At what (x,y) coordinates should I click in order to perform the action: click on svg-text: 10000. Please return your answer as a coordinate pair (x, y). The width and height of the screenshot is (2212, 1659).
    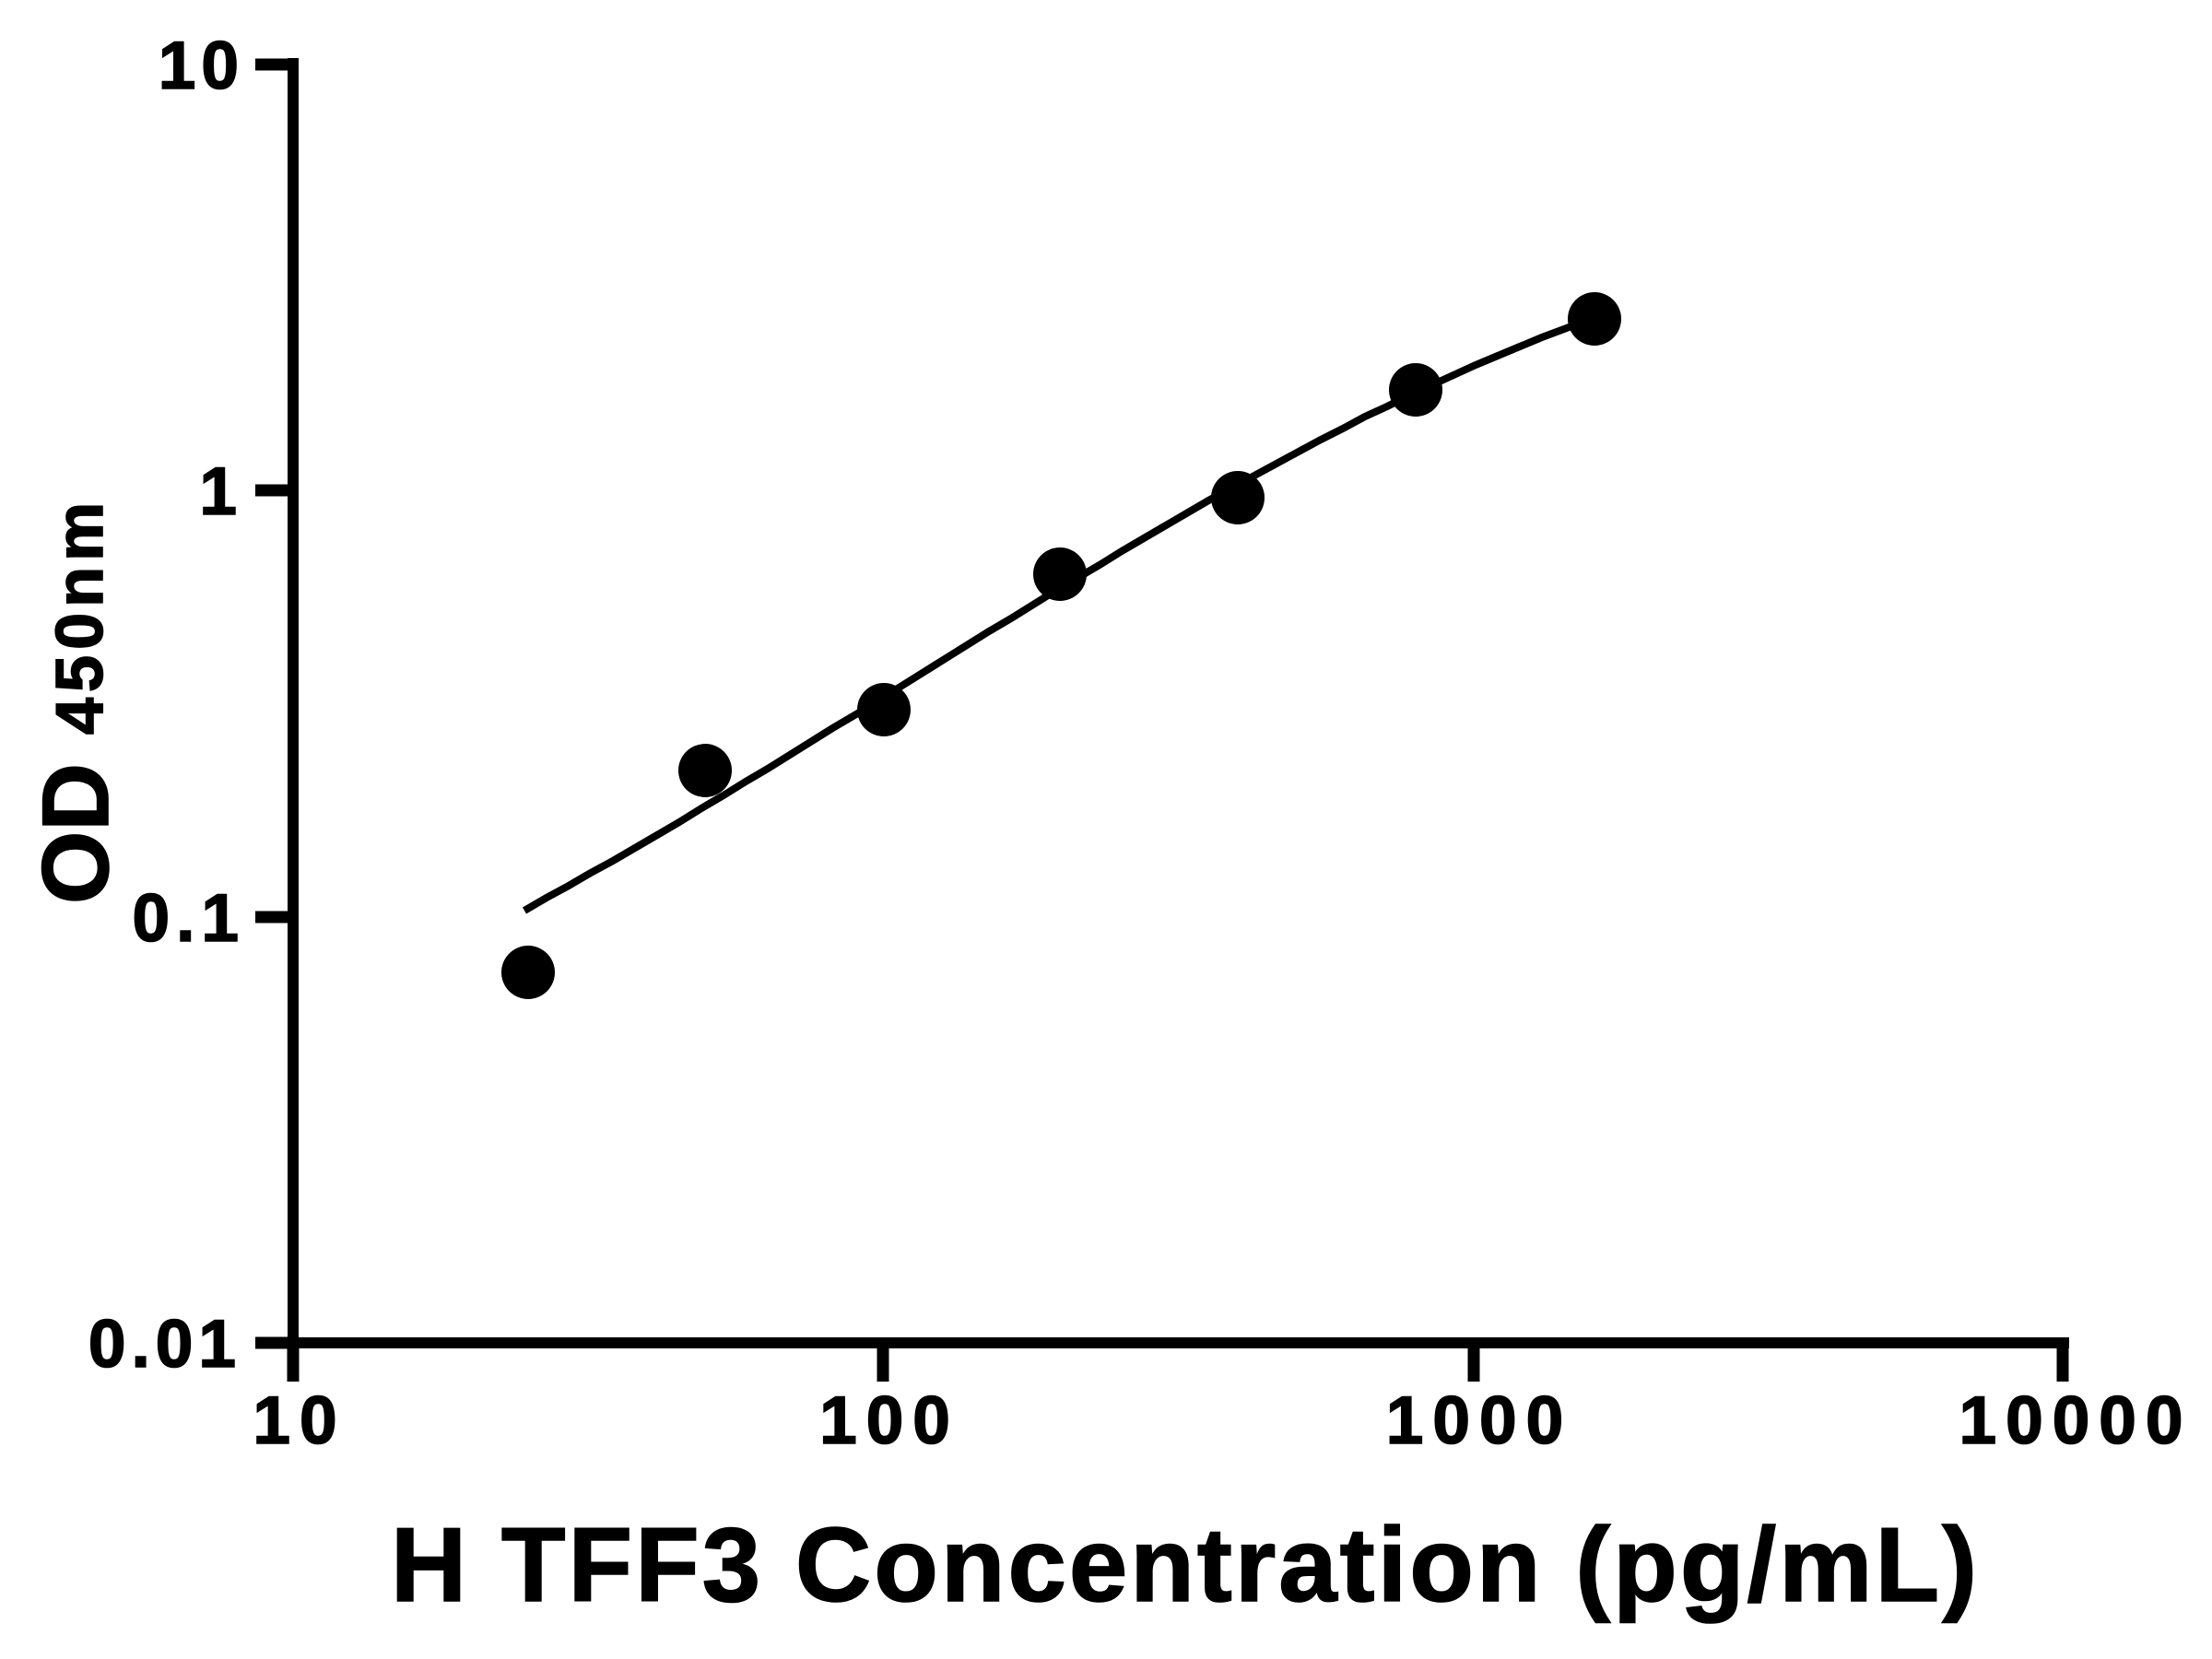
    Looking at the image, I should click on (2076, 1420).